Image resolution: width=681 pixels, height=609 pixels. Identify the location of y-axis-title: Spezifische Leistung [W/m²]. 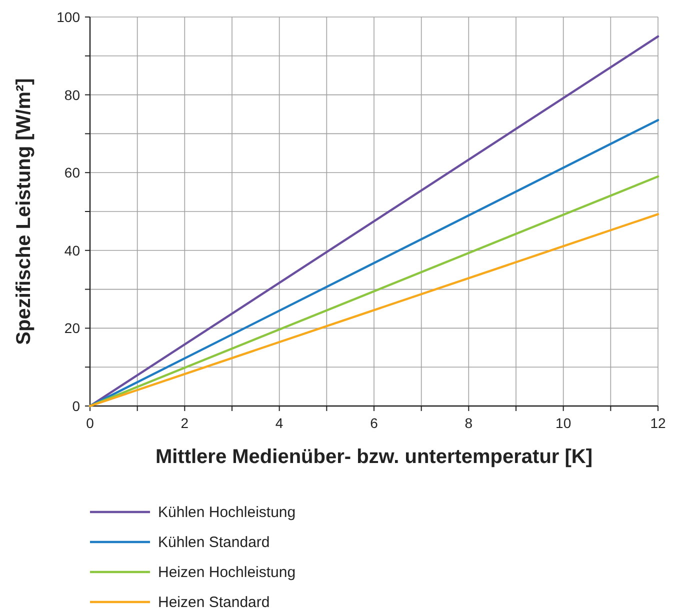
(24, 211).